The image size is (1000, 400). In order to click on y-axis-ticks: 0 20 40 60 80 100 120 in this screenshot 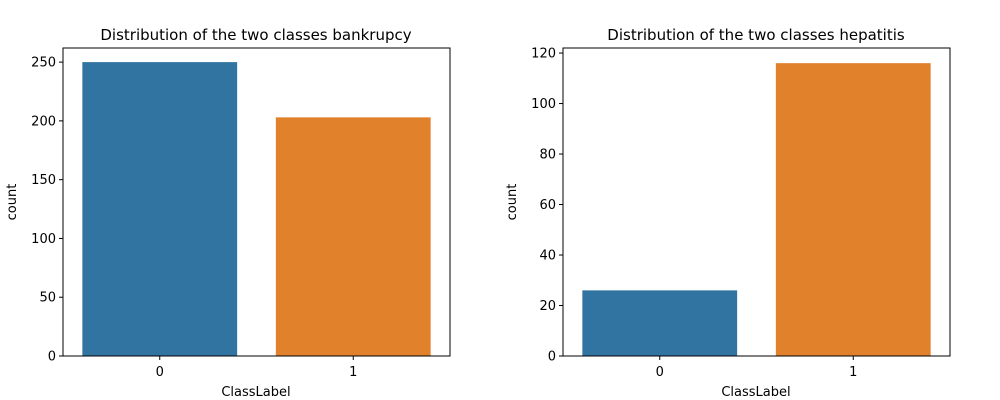, I will do `click(547, 206)`.